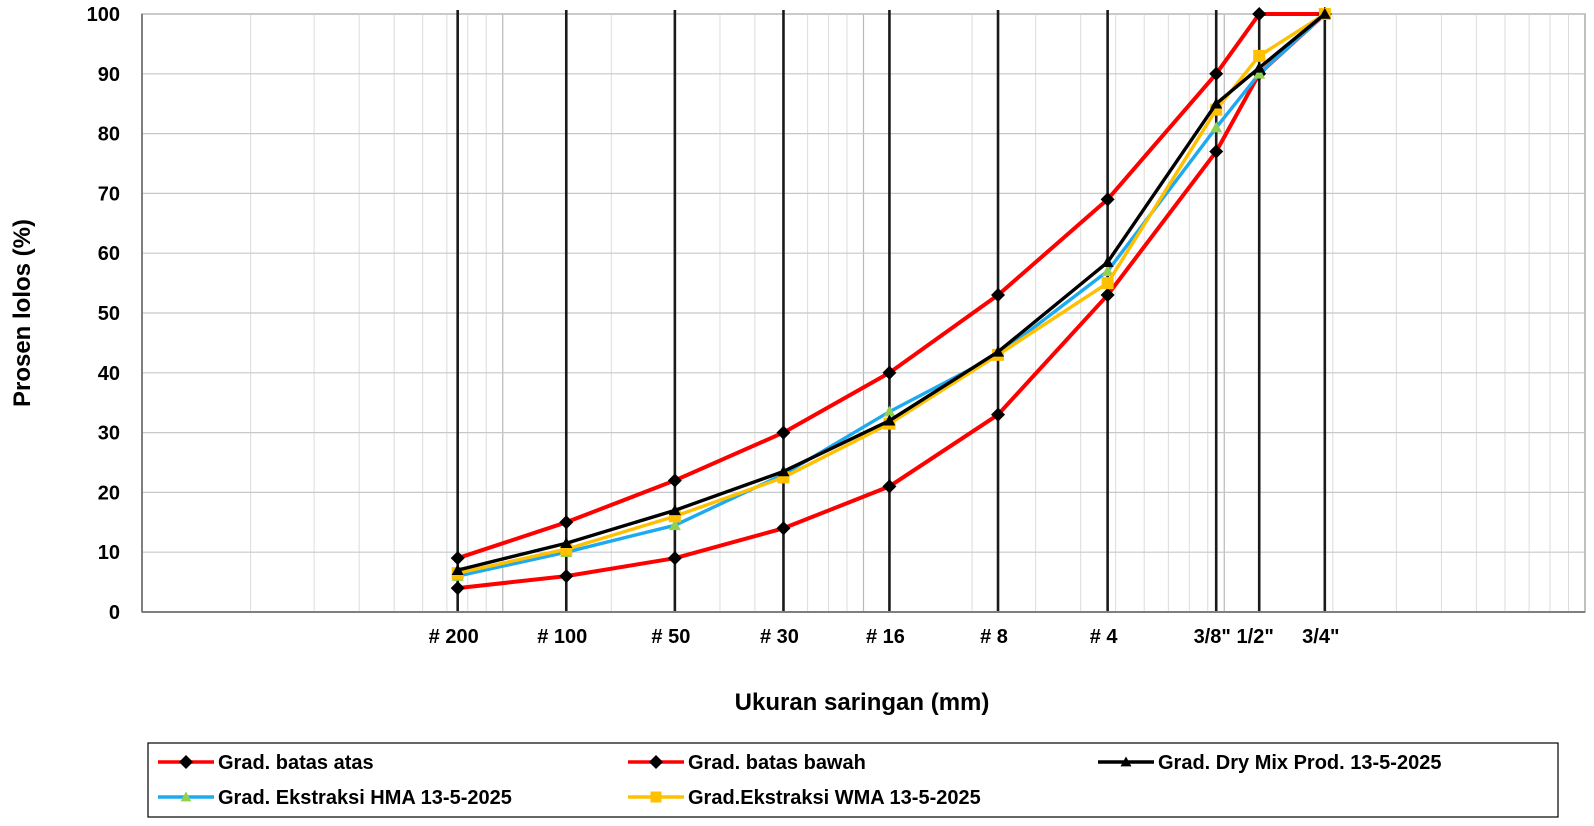  What do you see at coordinates (109, 75) in the screenshot?
I see `y-tick-label: 90` at bounding box center [109, 75].